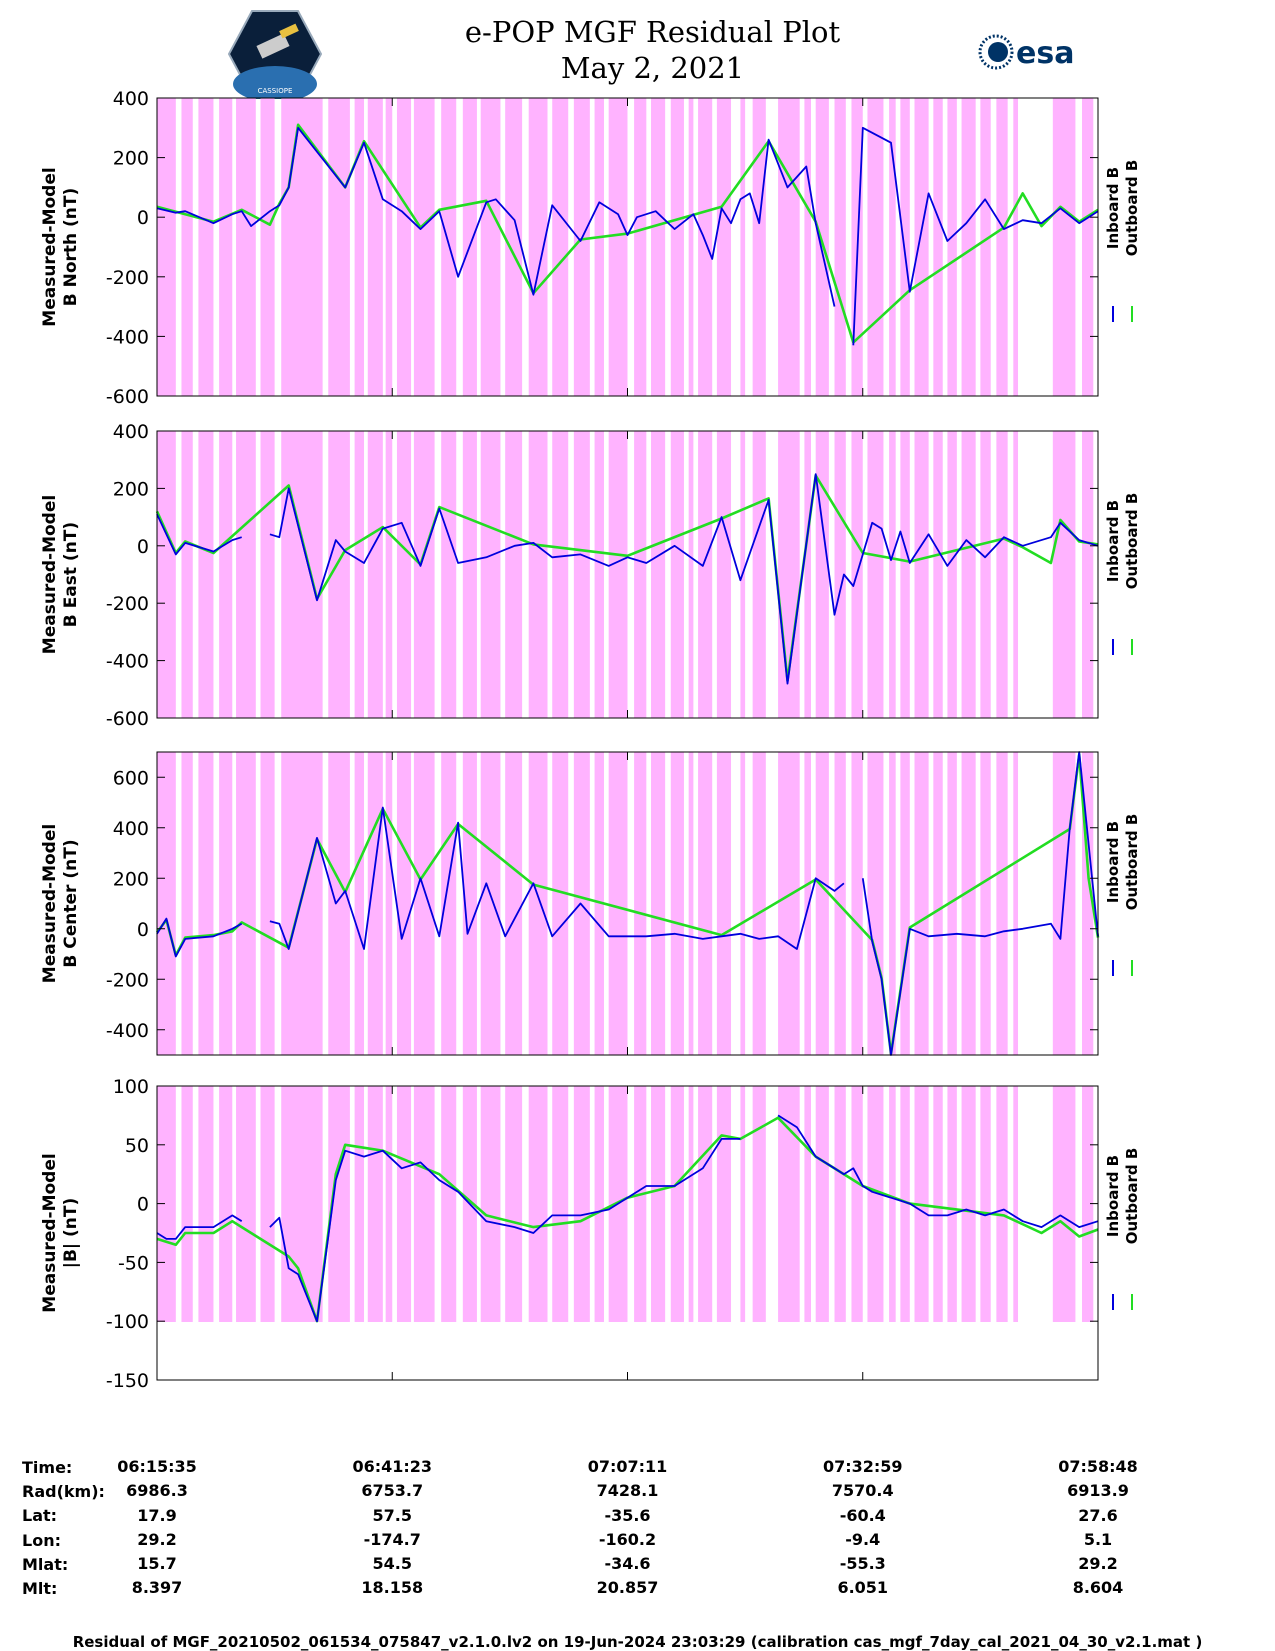  What do you see at coordinates (637, 50) in the screenshot?
I see `chart-title: e-POP MGF Residual Plot May 2, 2021` at bounding box center [637, 50].